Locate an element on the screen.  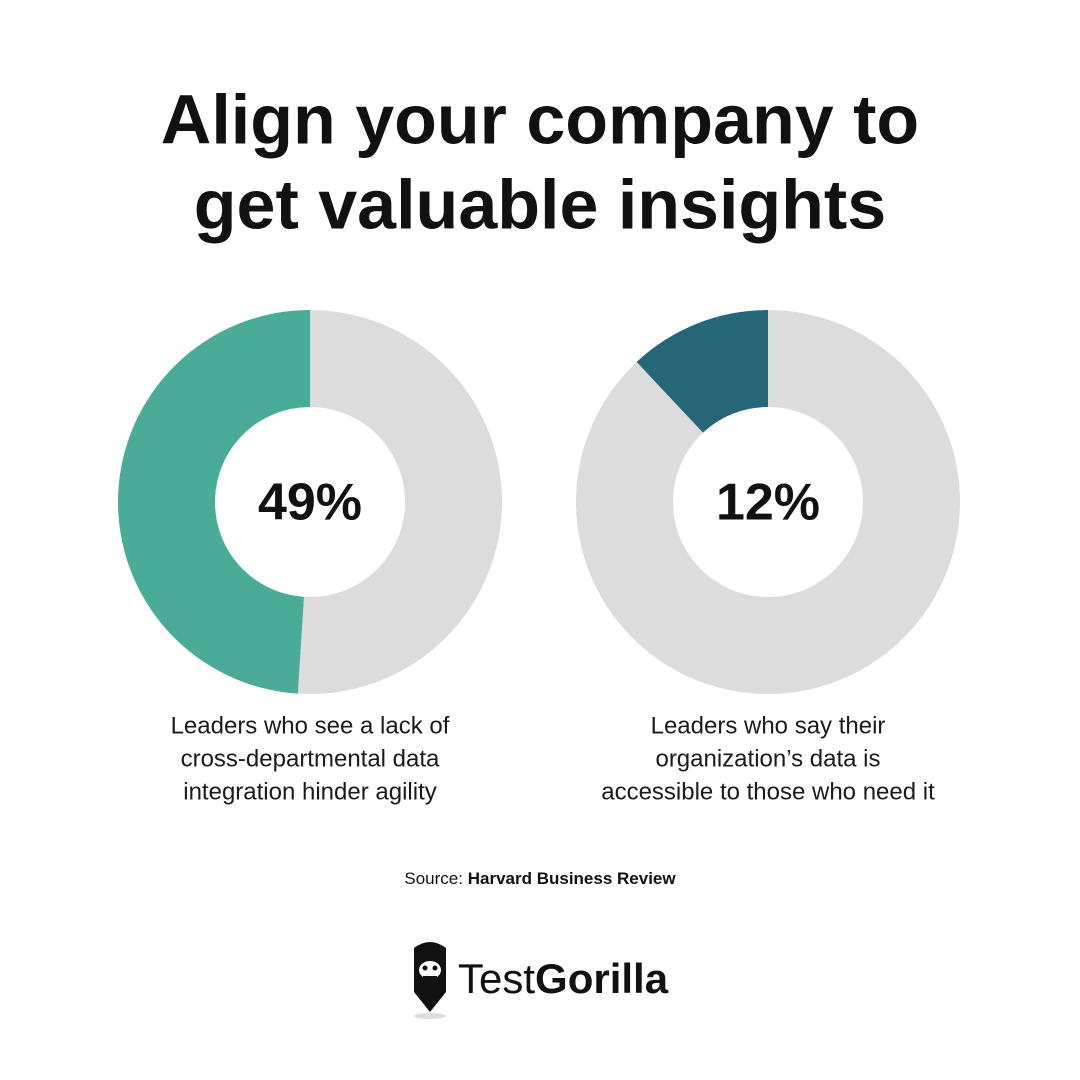
source-label: Source: is located at coordinates (433, 878).